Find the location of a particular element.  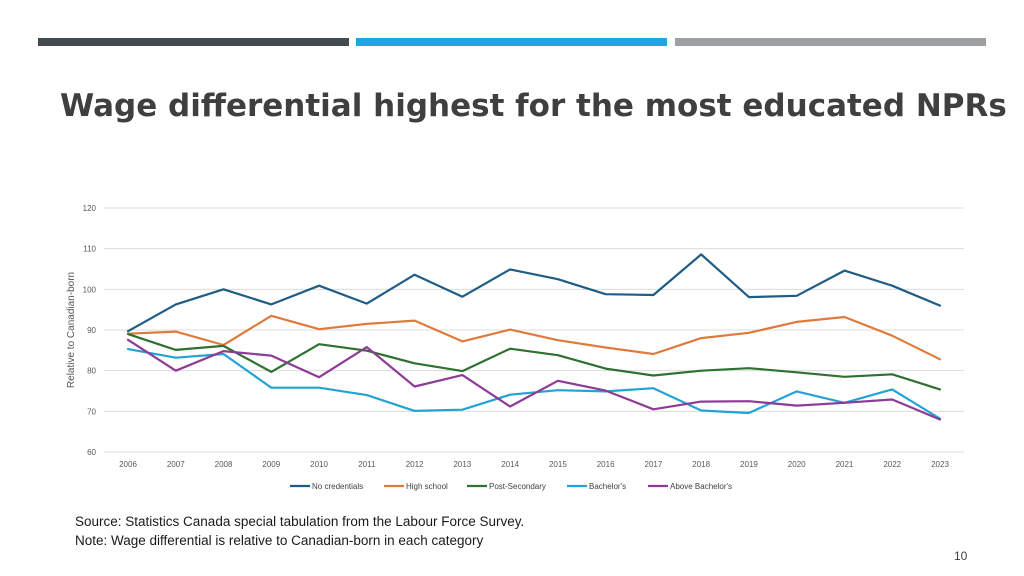

header-bar-gray is located at coordinates (830, 42).